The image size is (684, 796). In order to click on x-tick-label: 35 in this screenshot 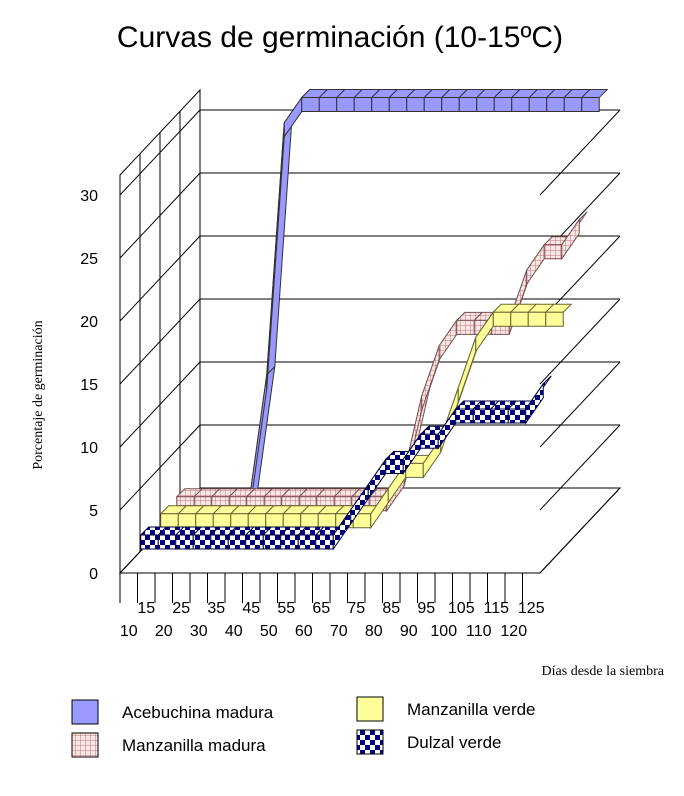, I will do `click(216, 608)`.